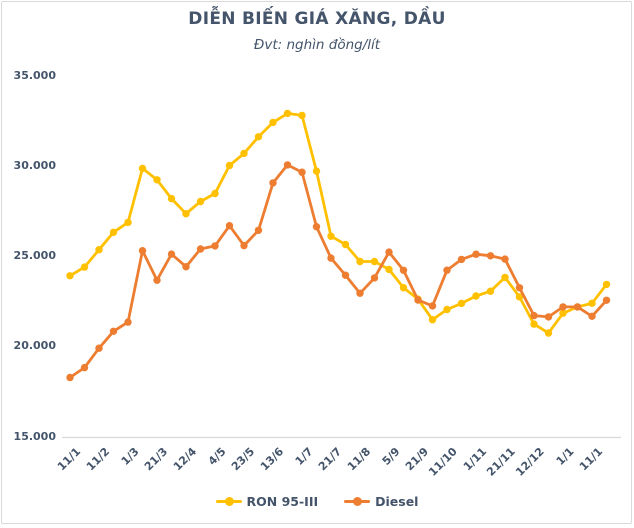 This screenshot has width=634, height=528. What do you see at coordinates (34, 346) in the screenshot?
I see `y-axis-tick-label: 20.000` at bounding box center [34, 346].